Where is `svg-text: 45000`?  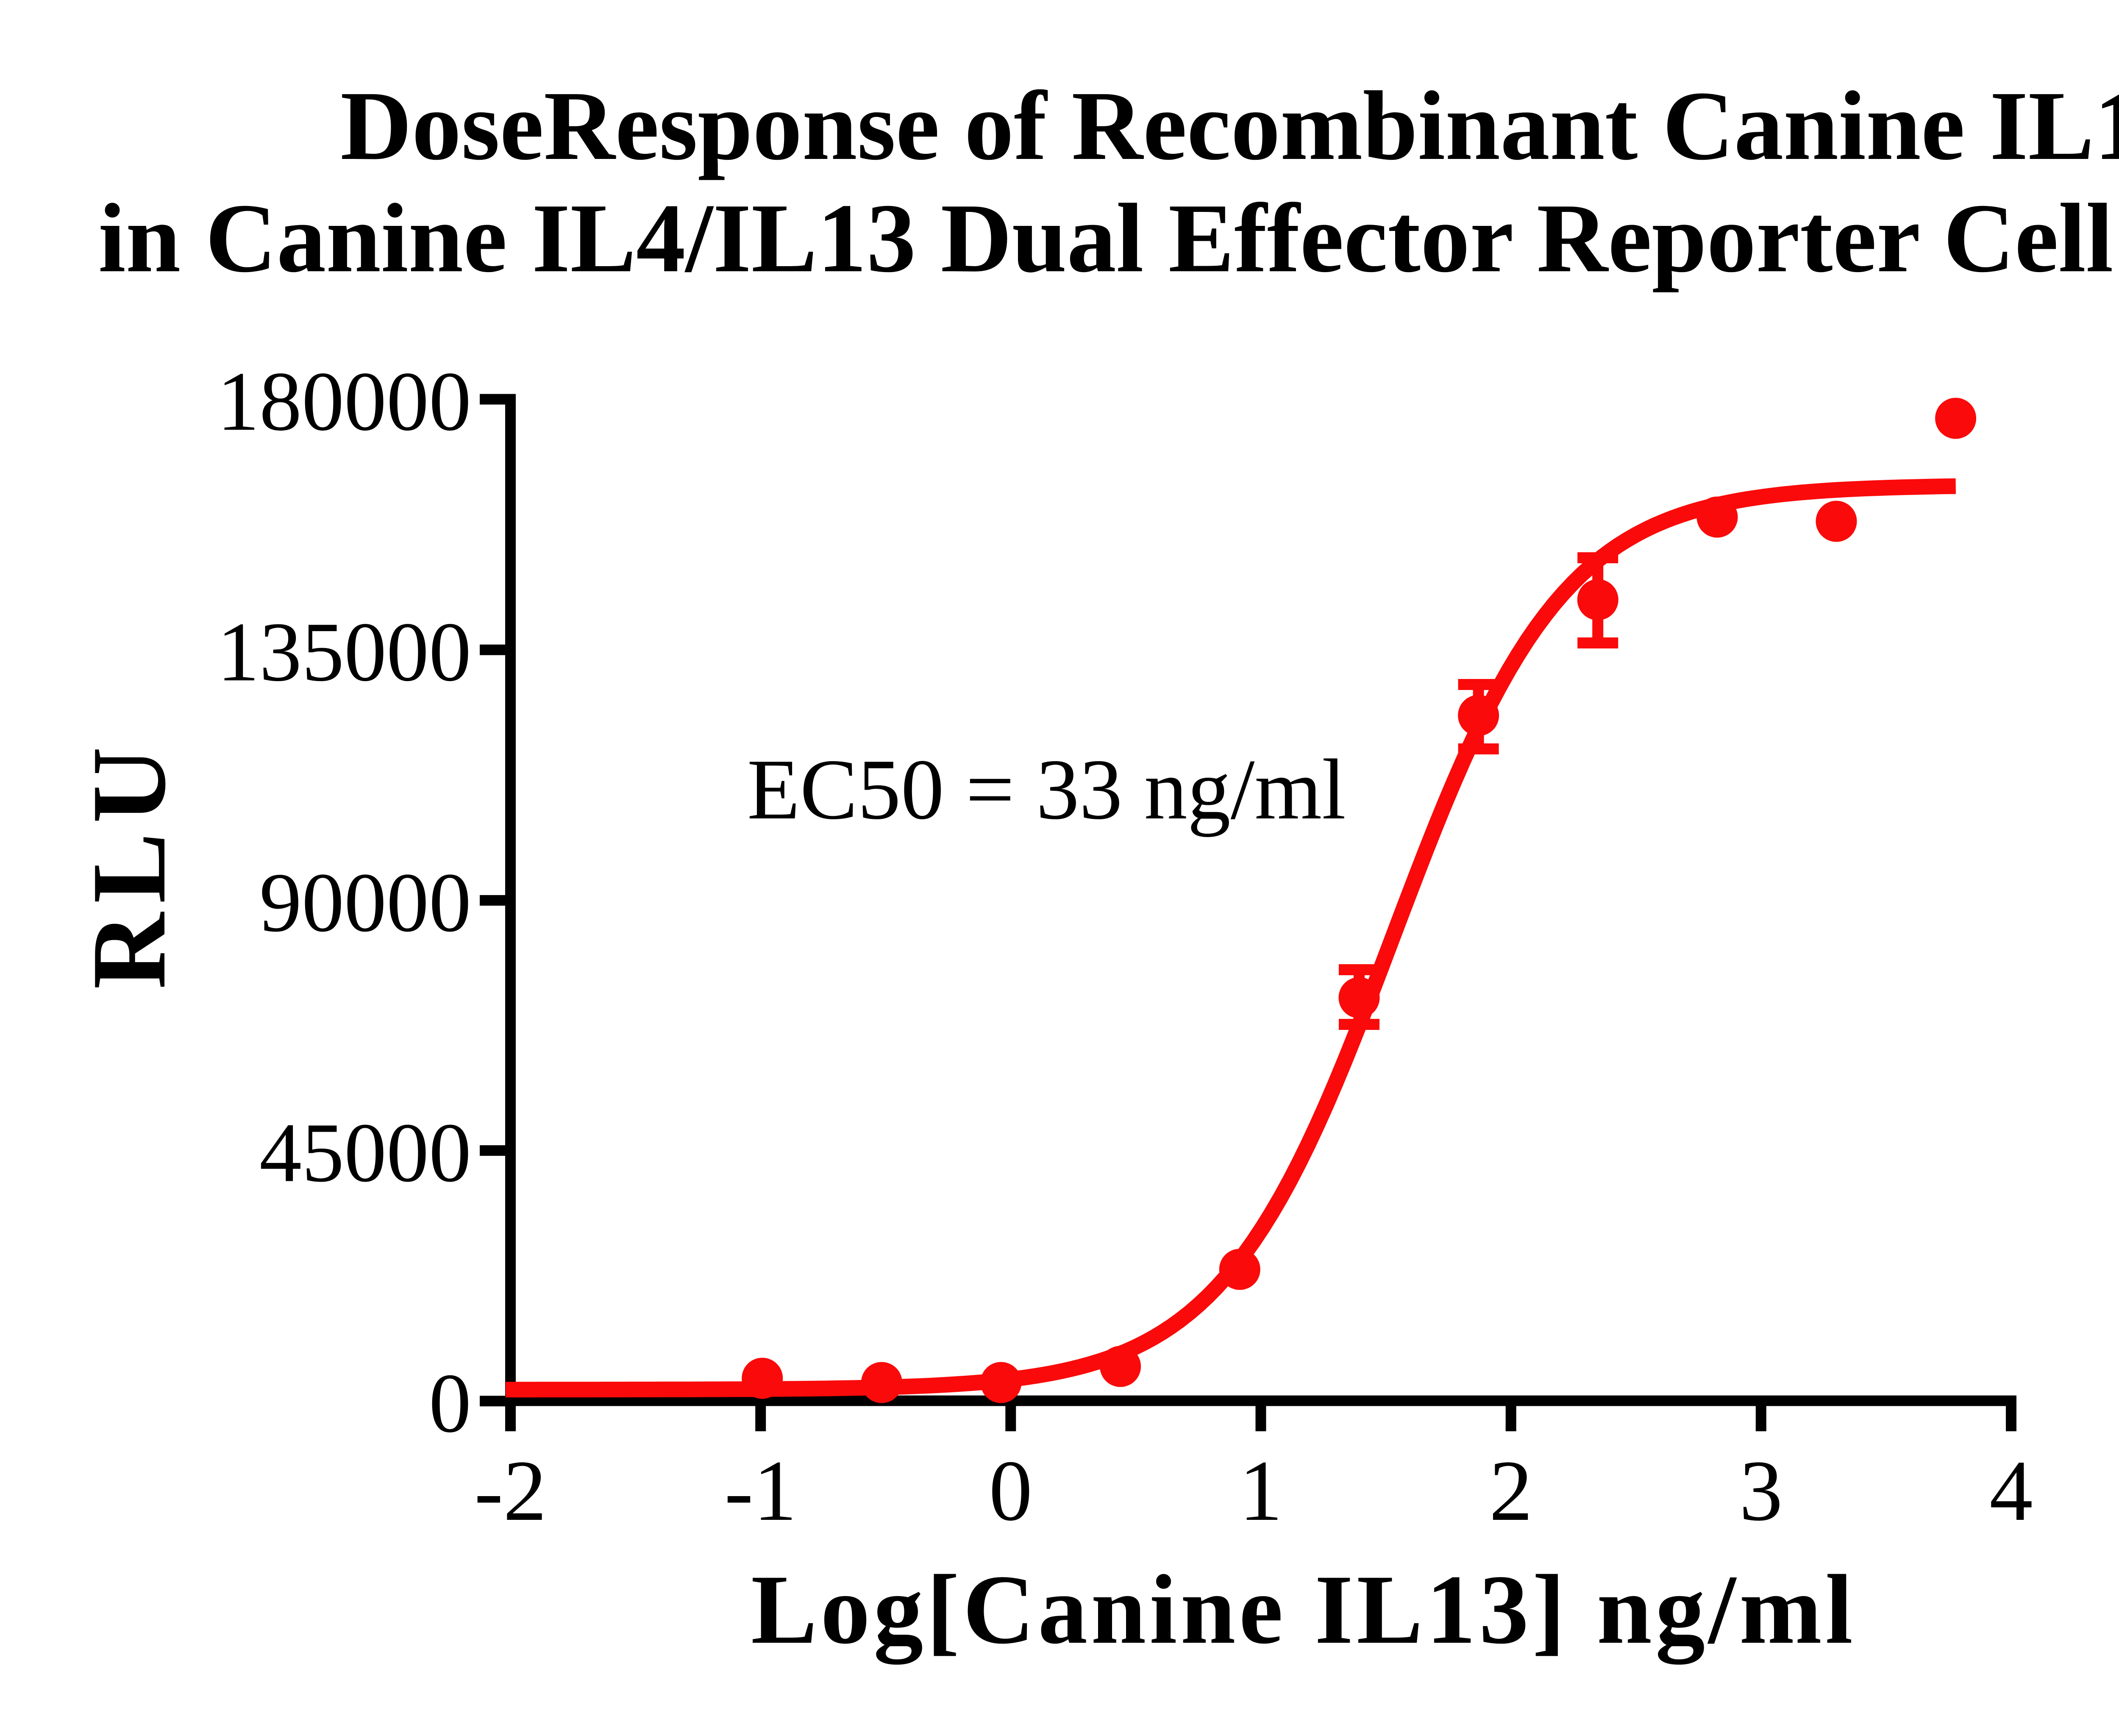
svg-text: 45000 is located at coordinates (365, 1153).